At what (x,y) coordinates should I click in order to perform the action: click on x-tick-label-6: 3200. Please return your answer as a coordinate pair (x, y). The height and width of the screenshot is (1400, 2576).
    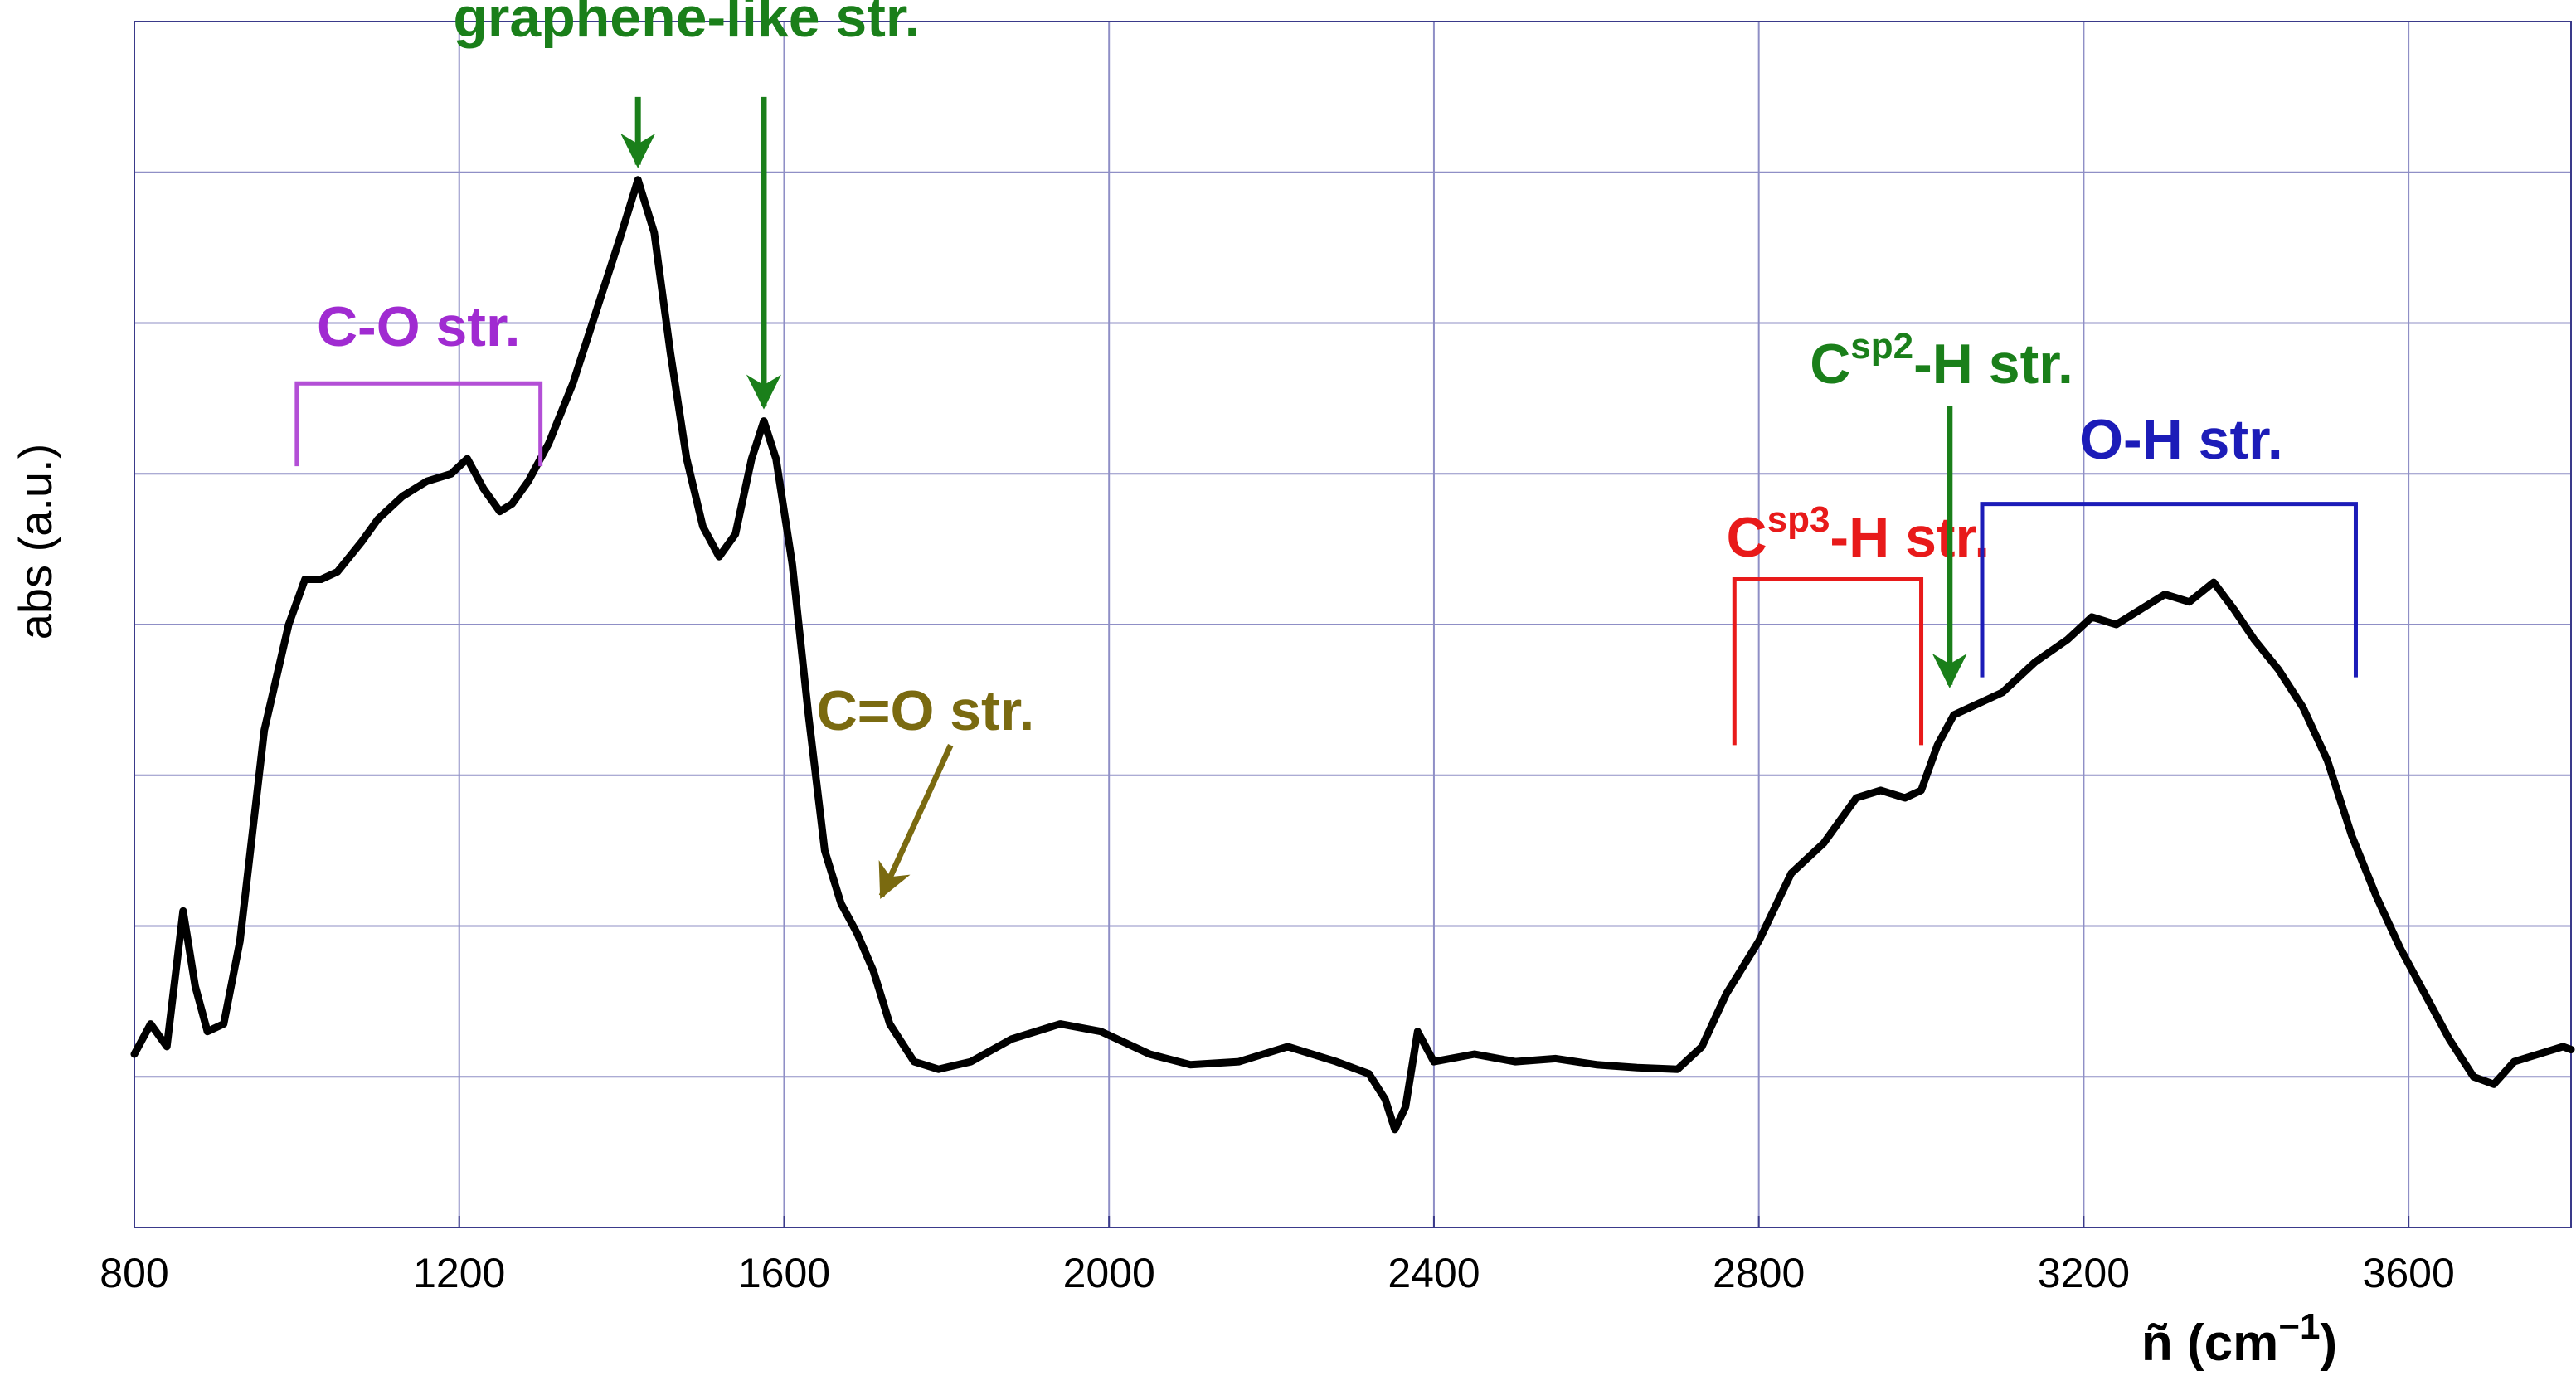
    Looking at the image, I should click on (2084, 1273).